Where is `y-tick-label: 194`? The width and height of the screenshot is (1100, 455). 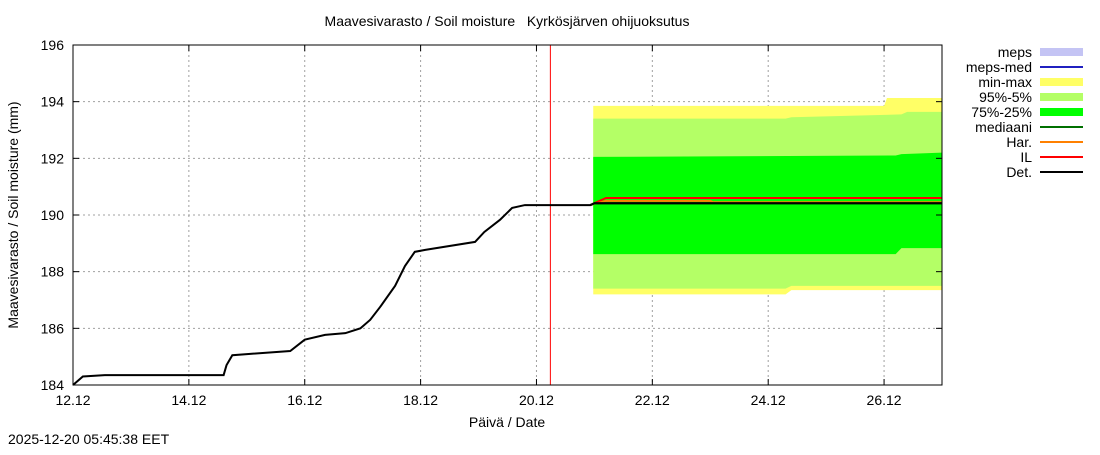 y-tick-label: 194 is located at coordinates (53, 102).